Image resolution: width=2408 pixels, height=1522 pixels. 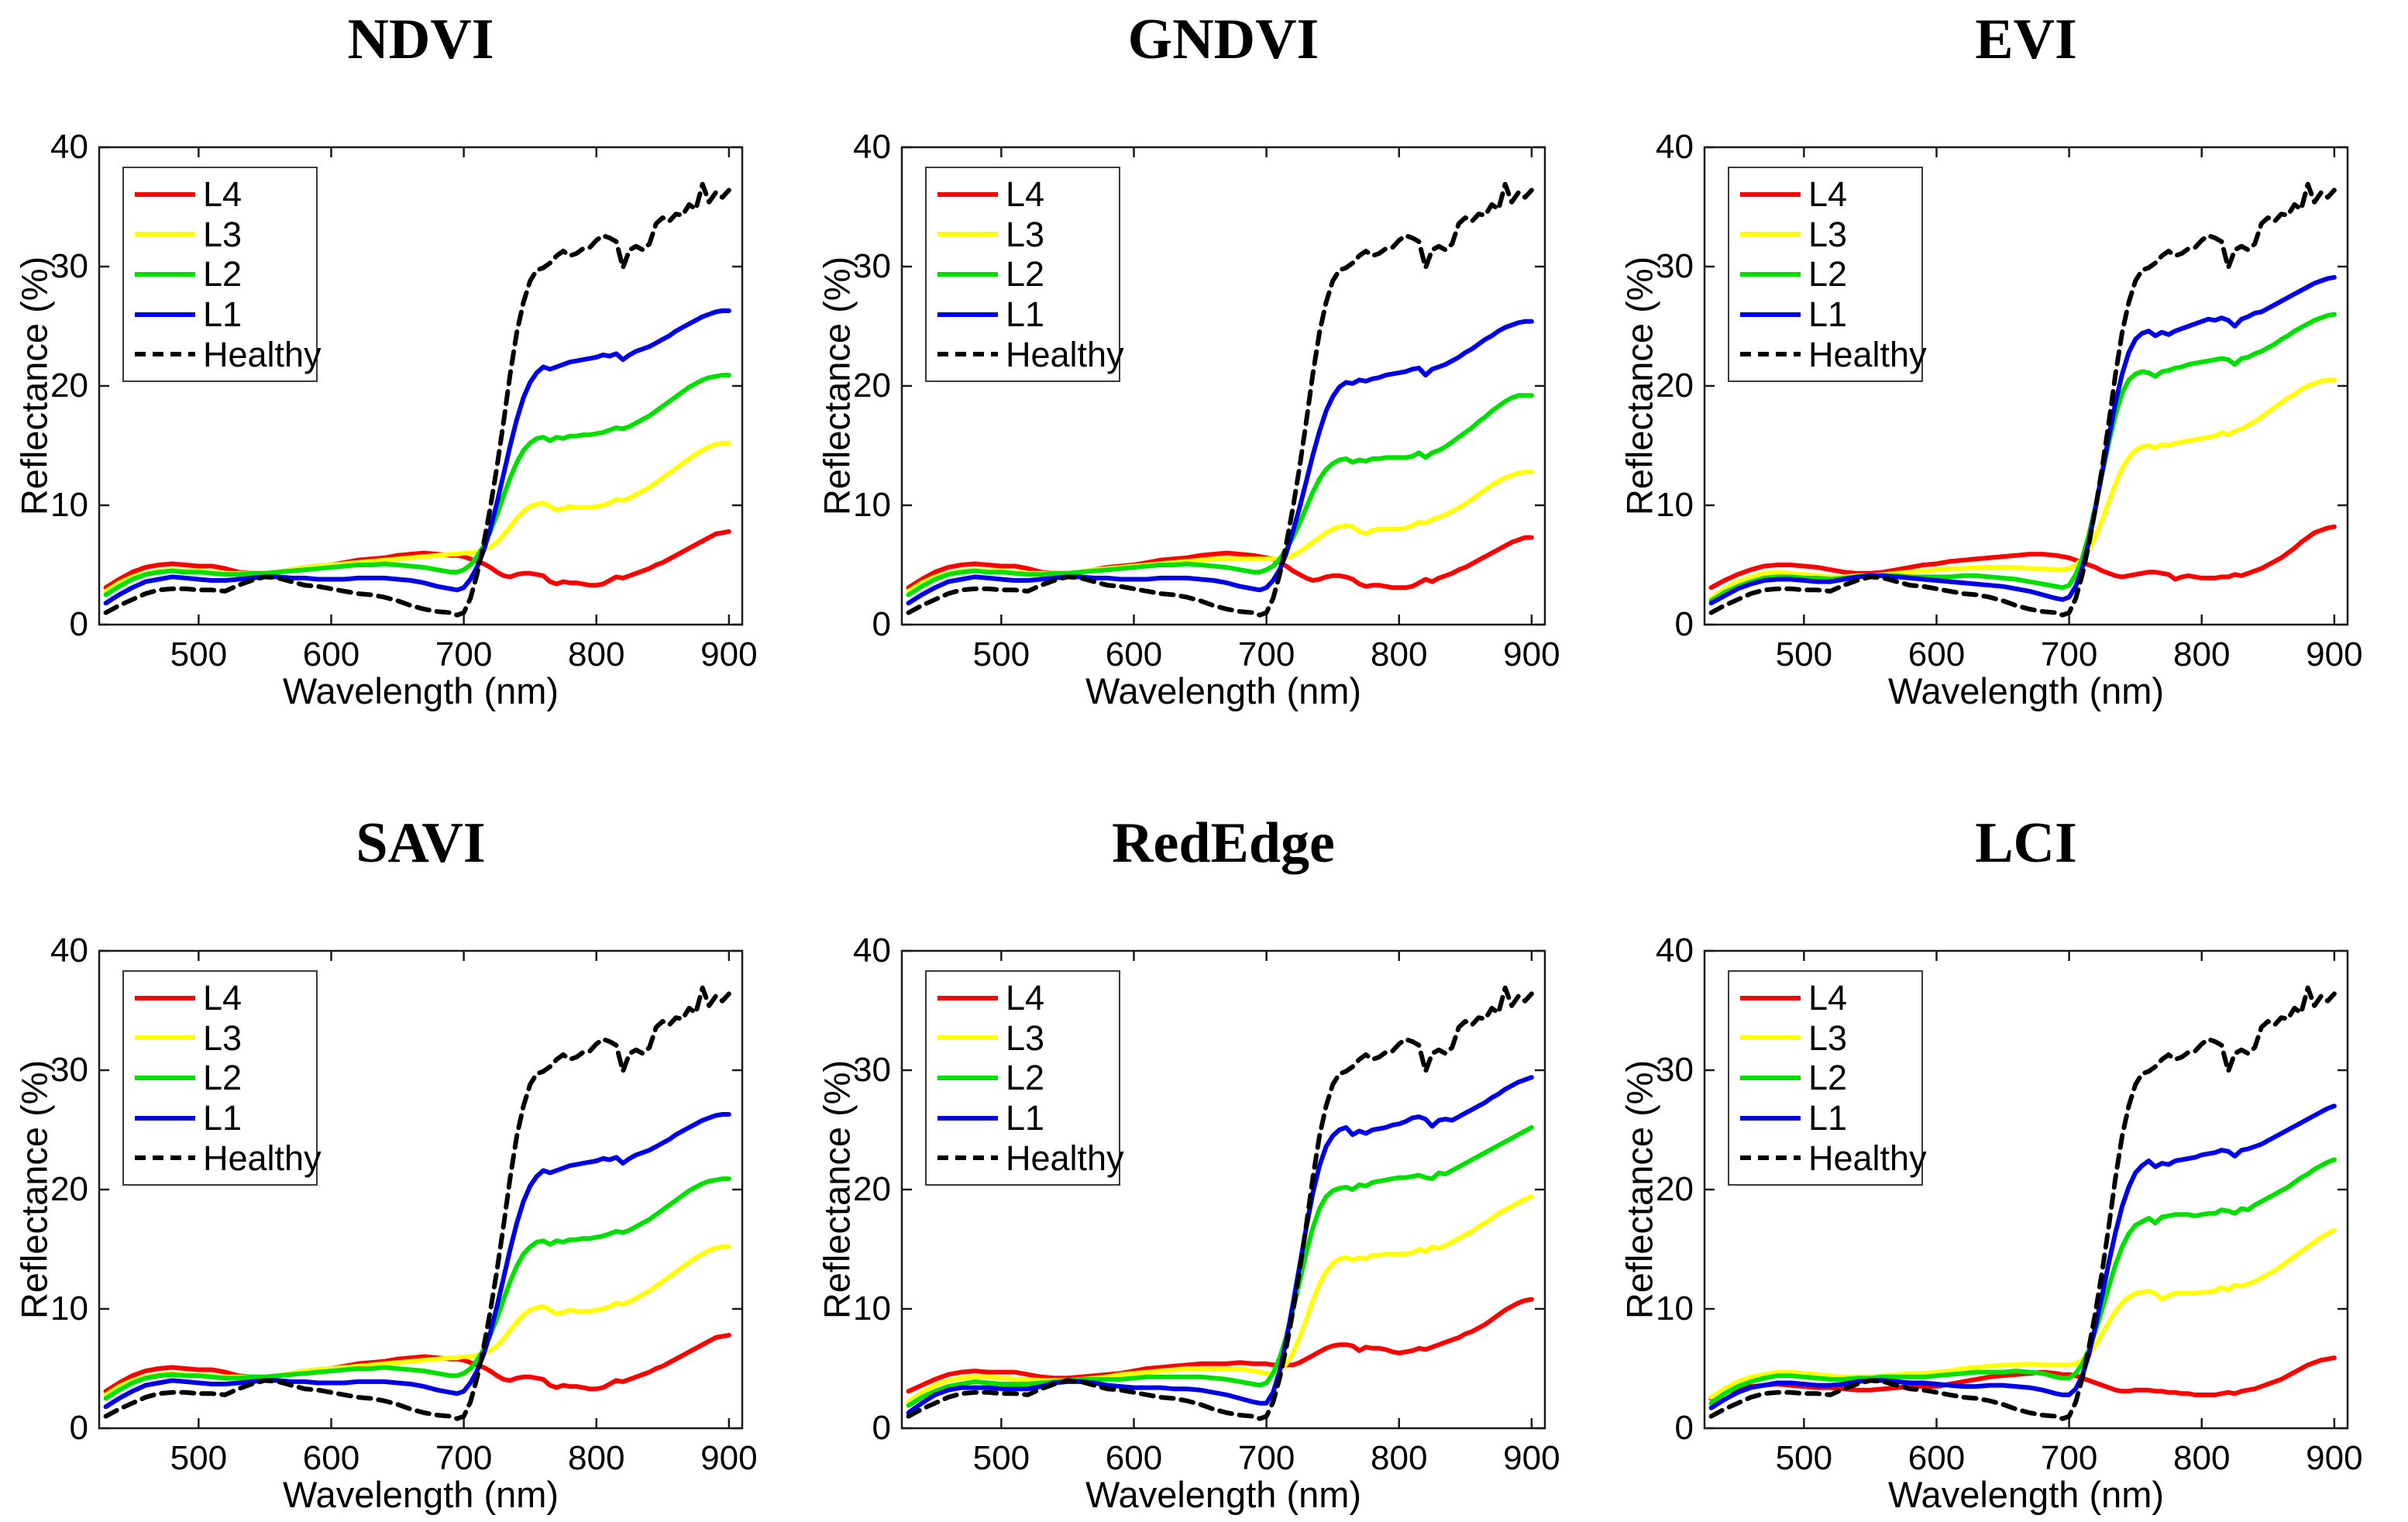 I want to click on legend-item-l3: L3, so click(x=1825, y=234).